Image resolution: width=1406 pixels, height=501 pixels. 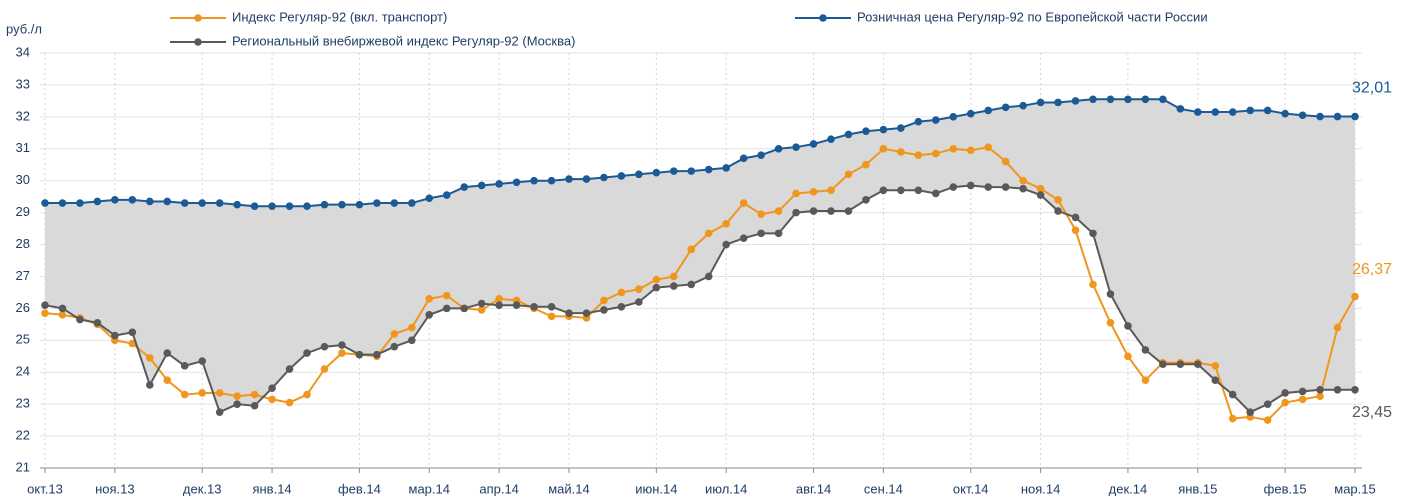 I want to click on y-tick-label: 27, so click(x=23, y=275).